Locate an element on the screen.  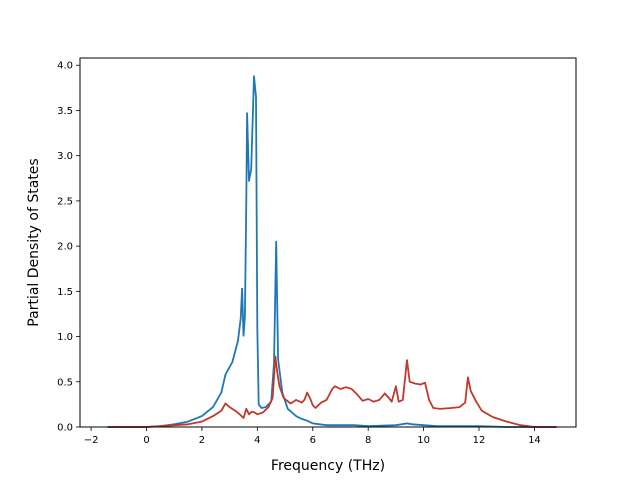
y-tick-label: 1.0 is located at coordinates (65, 337).